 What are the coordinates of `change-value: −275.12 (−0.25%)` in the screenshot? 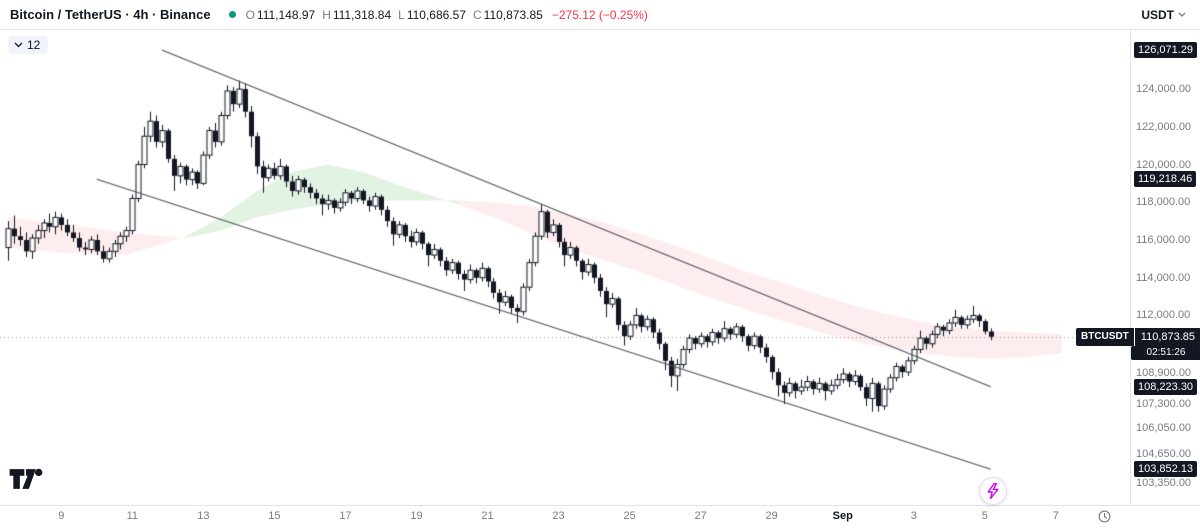 It's located at (599, 14).